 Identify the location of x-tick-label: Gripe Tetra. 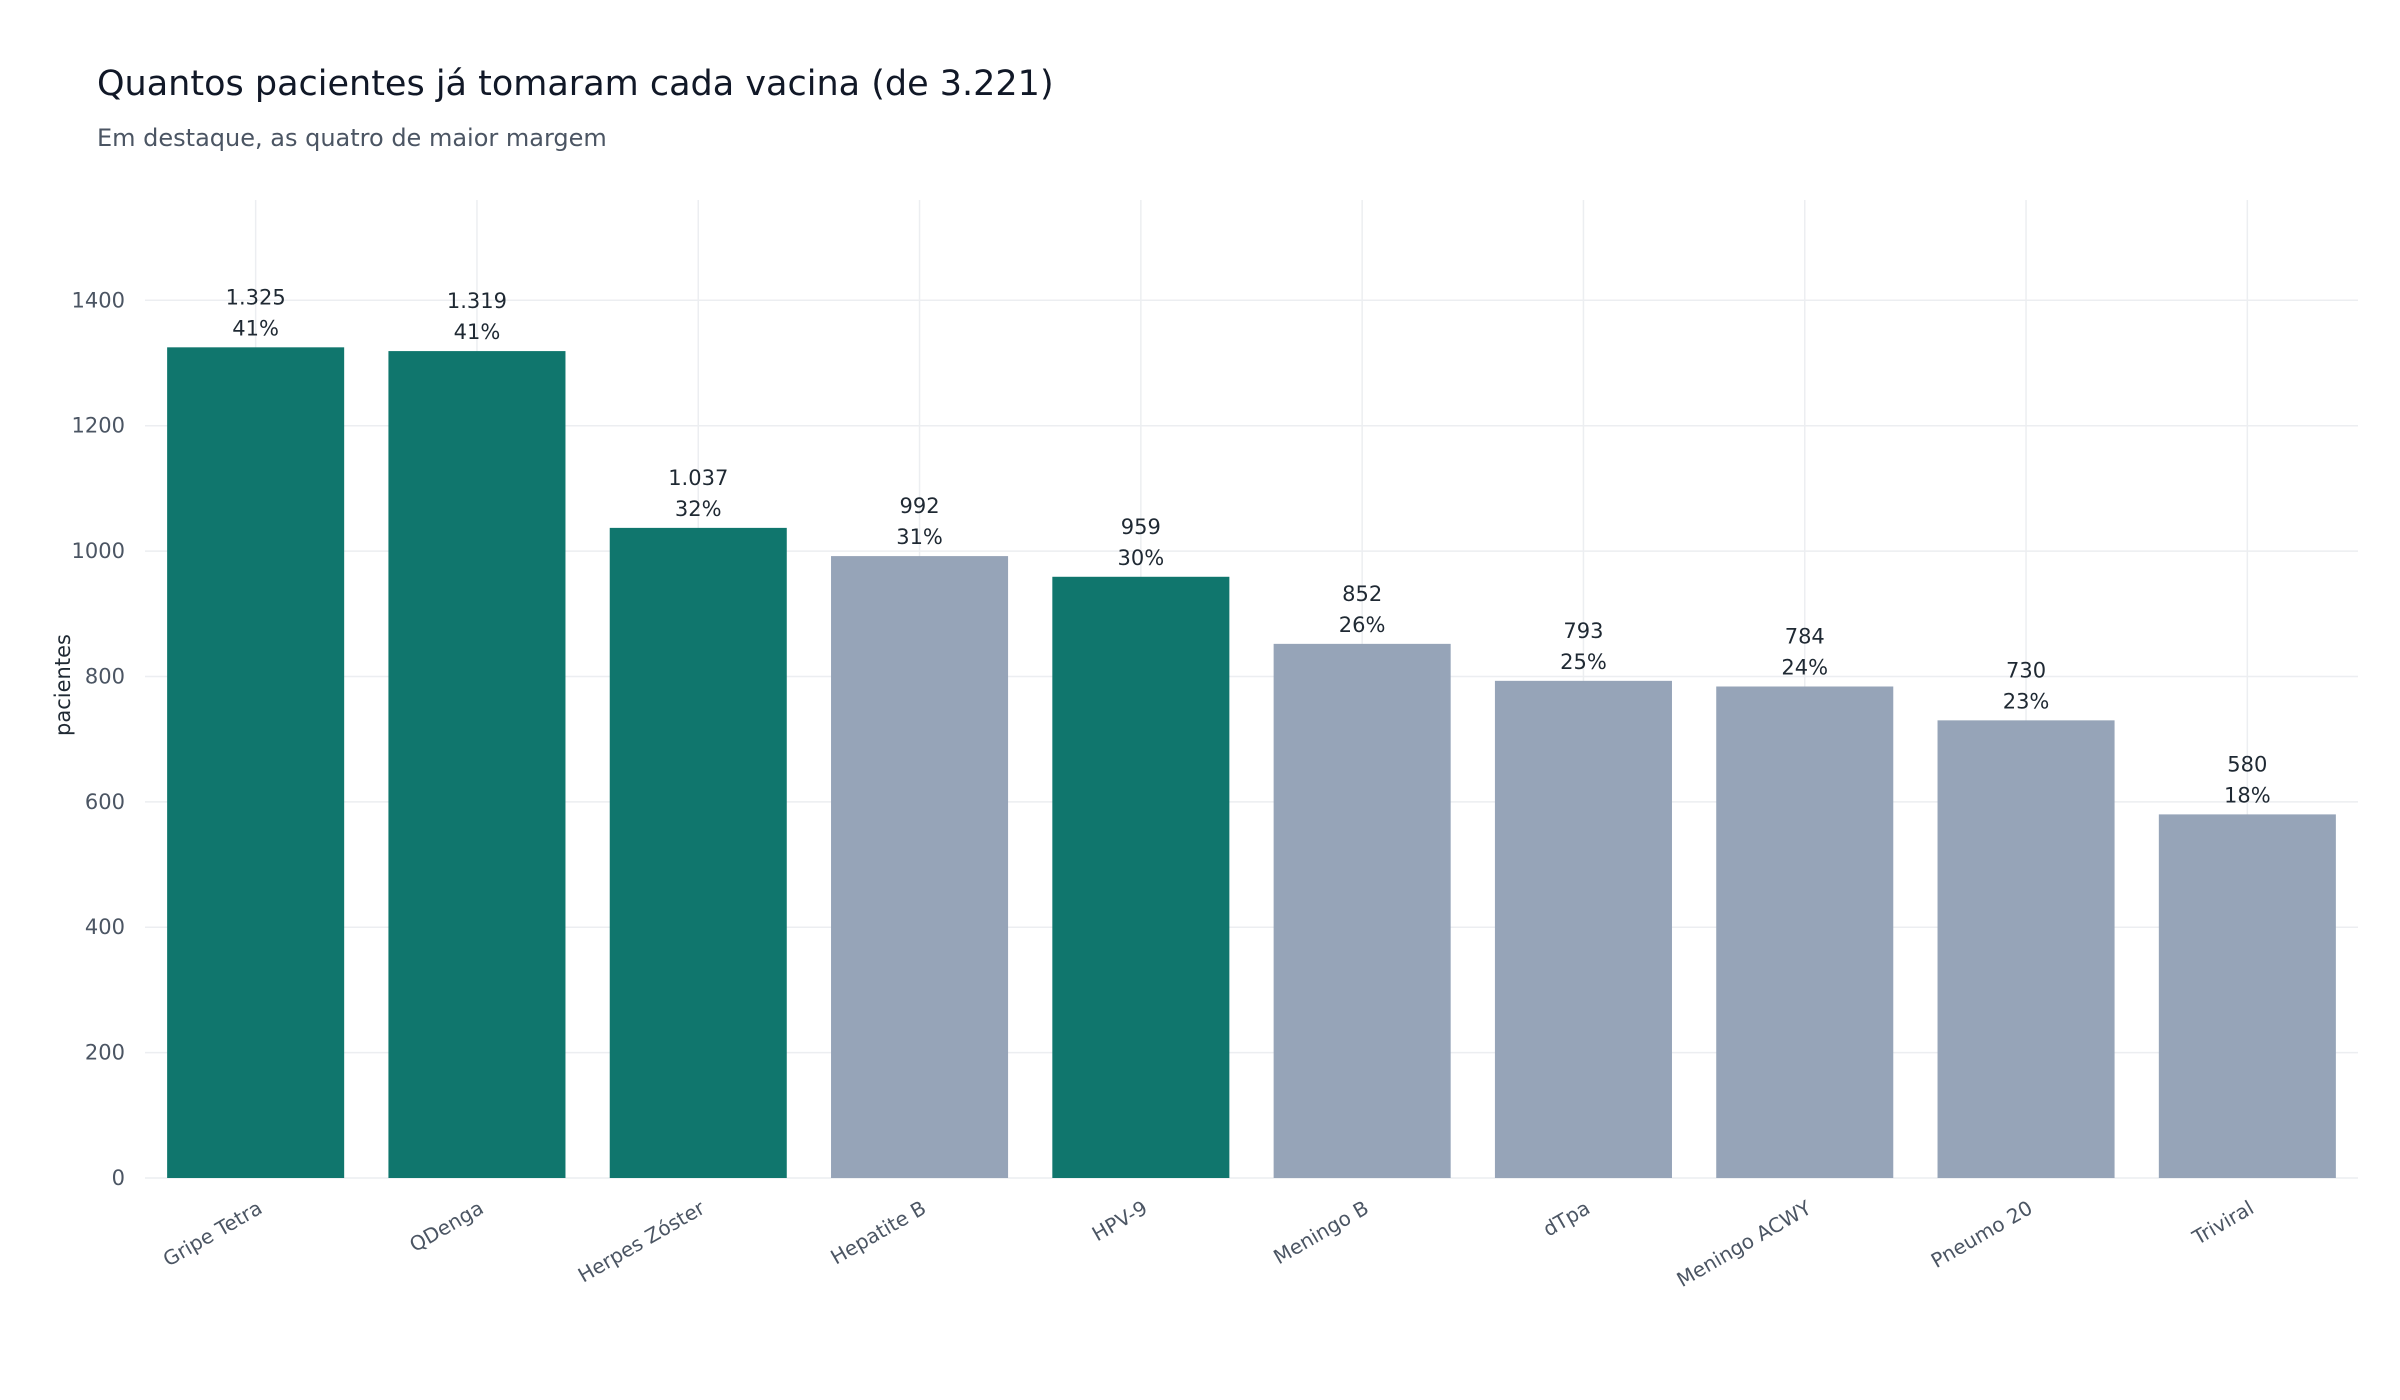
(212, 1234).